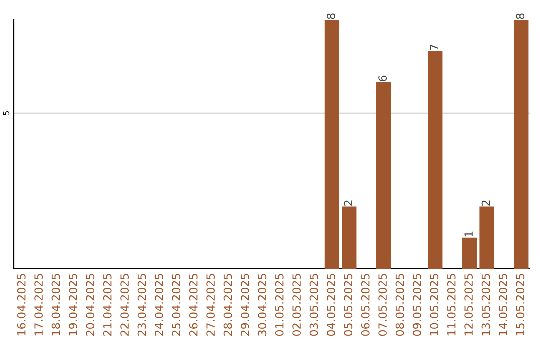 The height and width of the screenshot is (340, 540). I want to click on x-tick-label: 09.05.2025, so click(417, 305).